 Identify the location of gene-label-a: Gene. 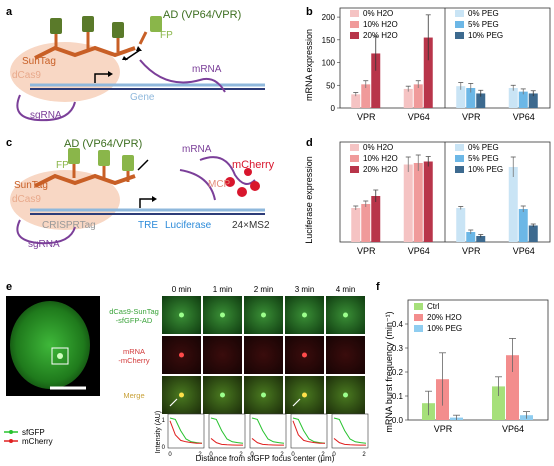
(142, 97).